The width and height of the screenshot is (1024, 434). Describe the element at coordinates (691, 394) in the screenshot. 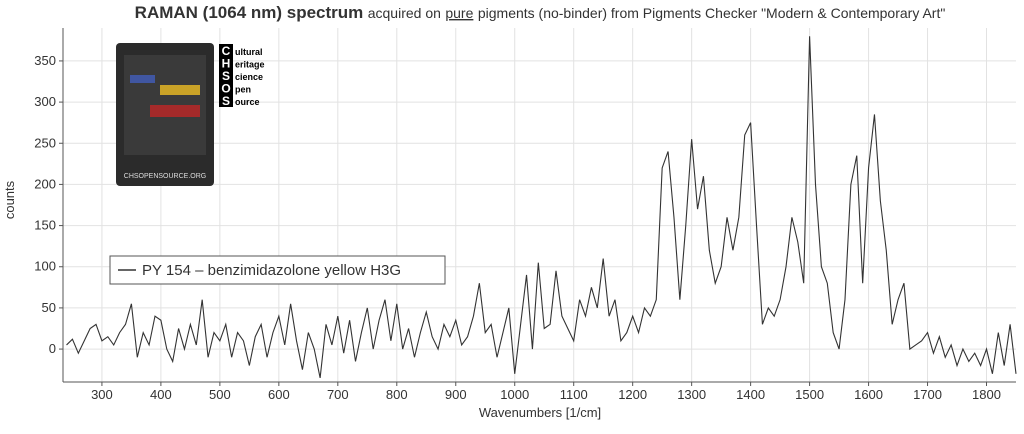

I see `x-tick-label: 1300` at that location.